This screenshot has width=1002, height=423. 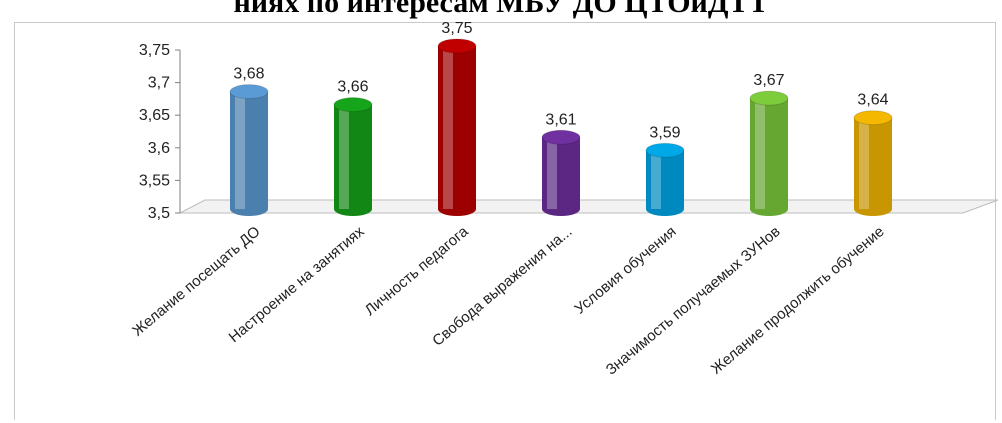 I want to click on x-tick-label: Значимость получаемых ЗУНов, so click(x=693, y=301).